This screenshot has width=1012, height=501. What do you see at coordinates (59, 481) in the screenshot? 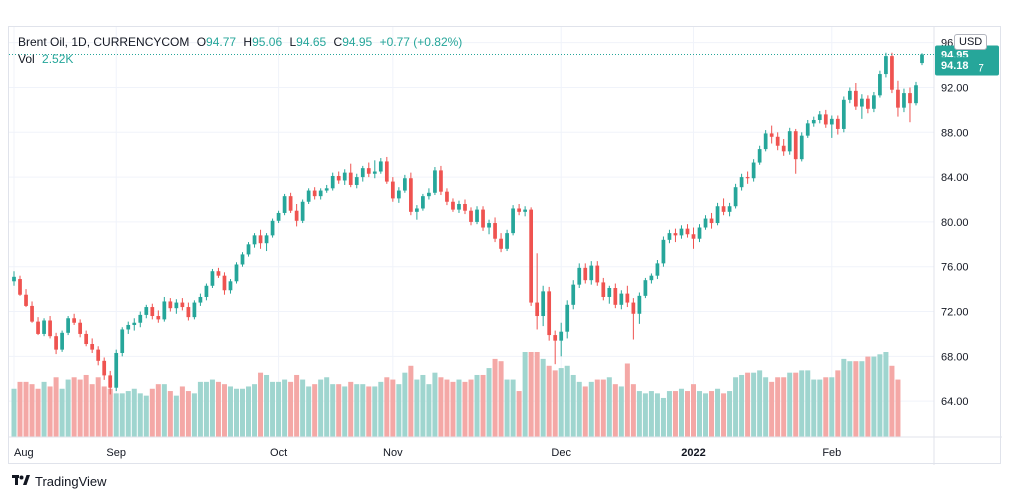
I see `footer: TradingView` at bounding box center [59, 481].